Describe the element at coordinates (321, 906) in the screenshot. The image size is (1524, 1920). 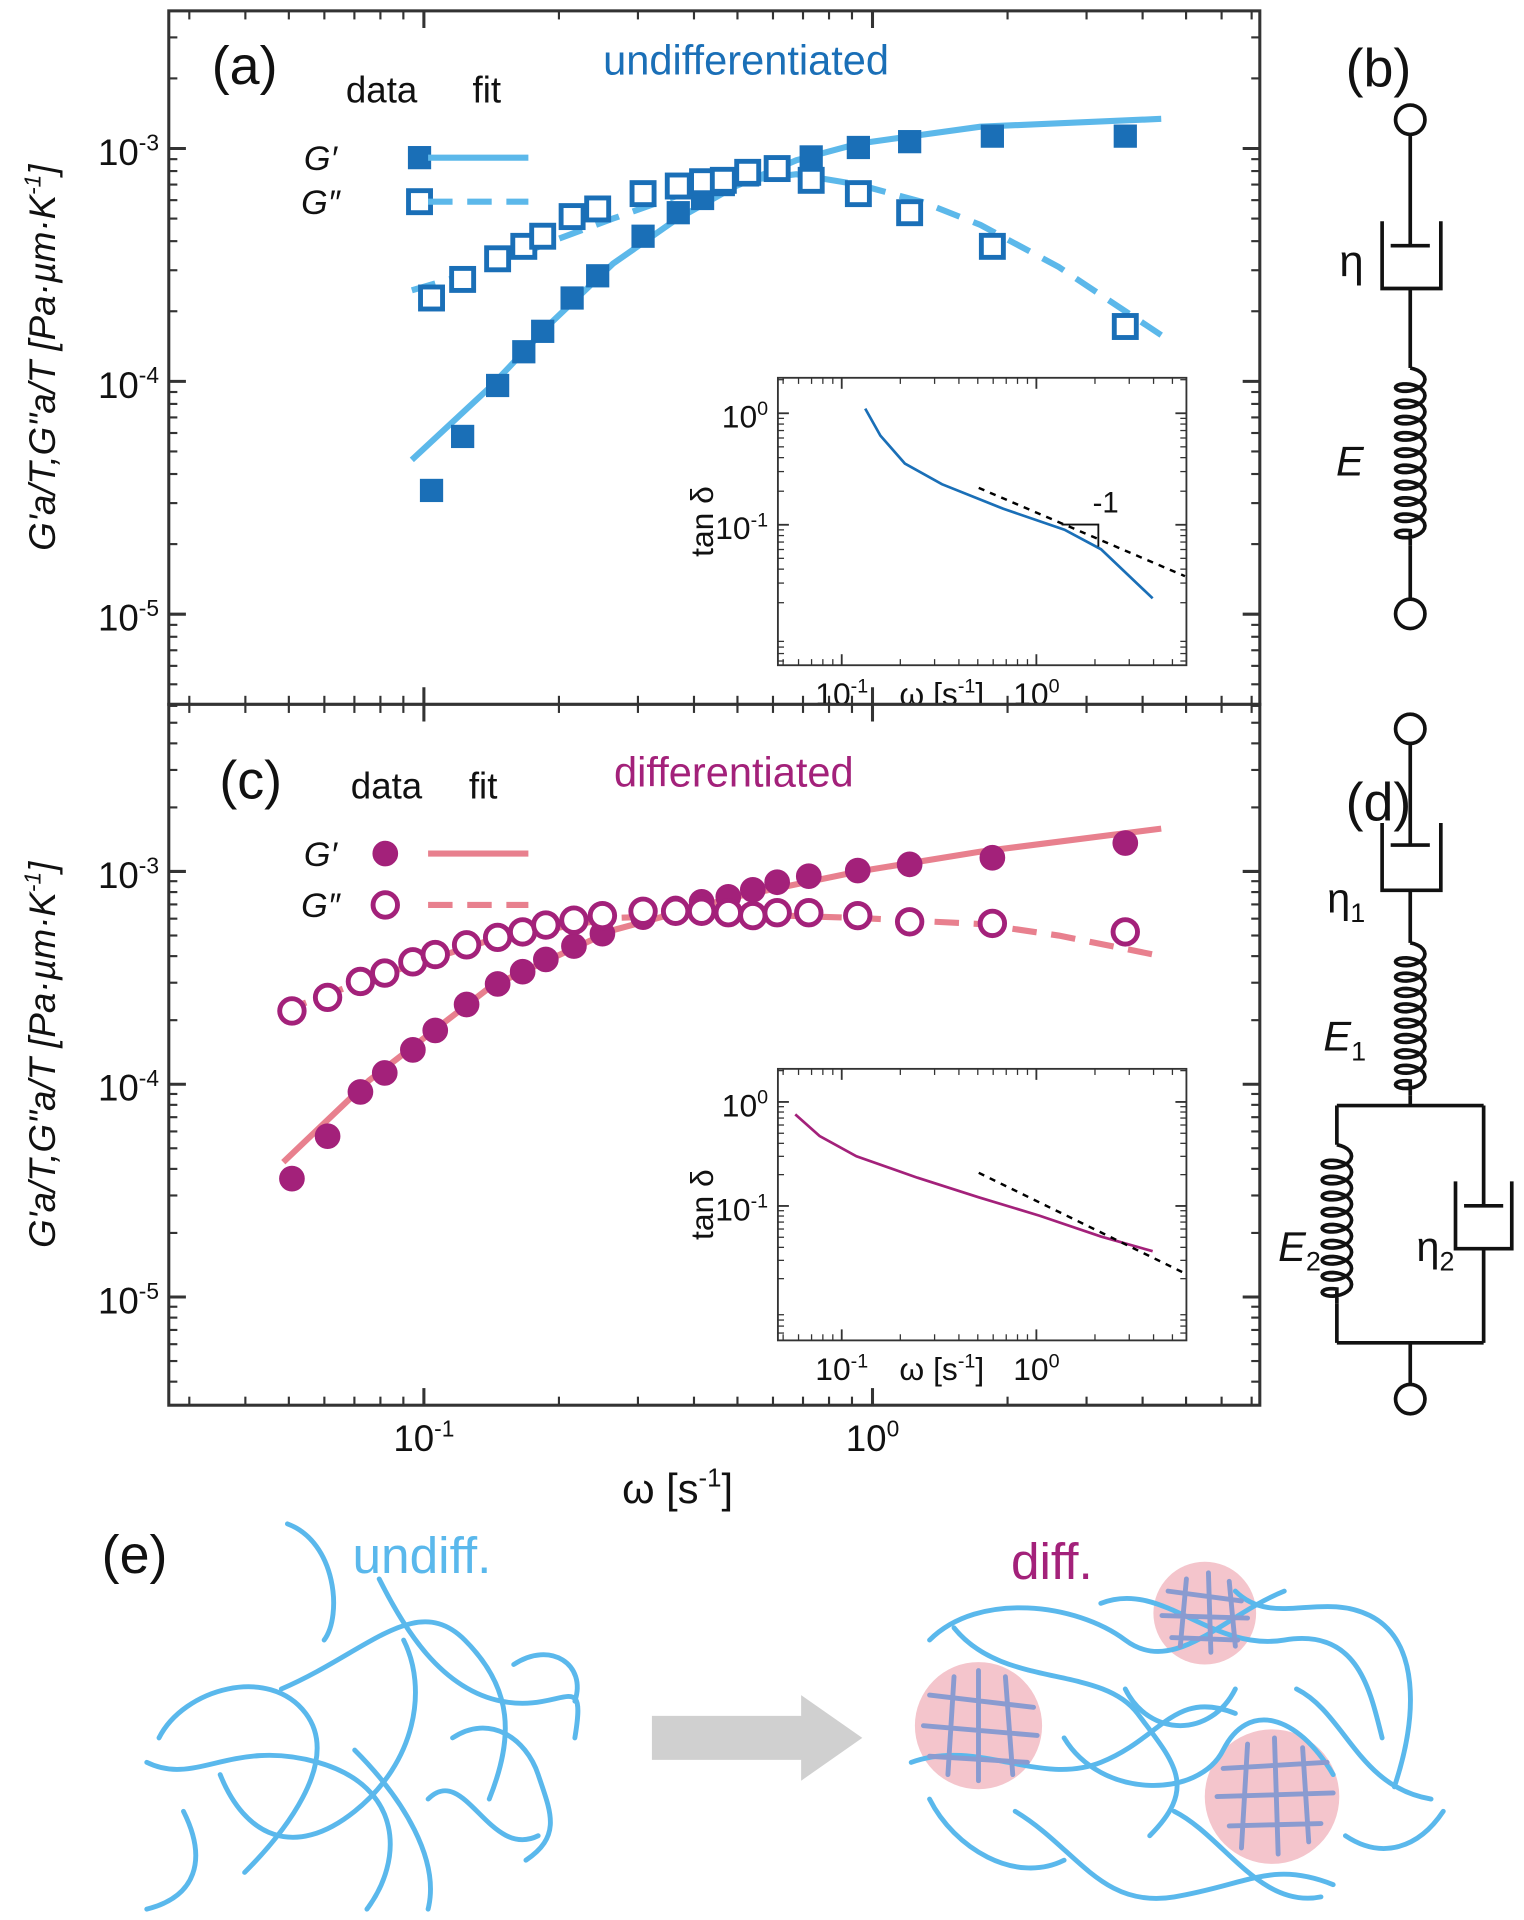
I see `legend-label: G″` at that location.